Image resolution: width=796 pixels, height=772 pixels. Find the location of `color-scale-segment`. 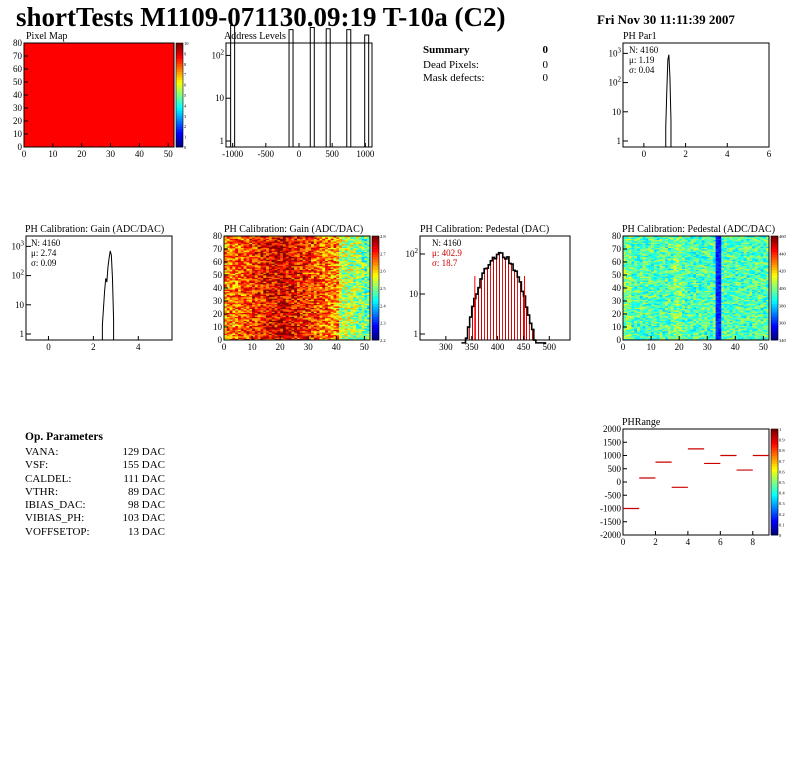

color-scale-segment is located at coordinates (179, 83).